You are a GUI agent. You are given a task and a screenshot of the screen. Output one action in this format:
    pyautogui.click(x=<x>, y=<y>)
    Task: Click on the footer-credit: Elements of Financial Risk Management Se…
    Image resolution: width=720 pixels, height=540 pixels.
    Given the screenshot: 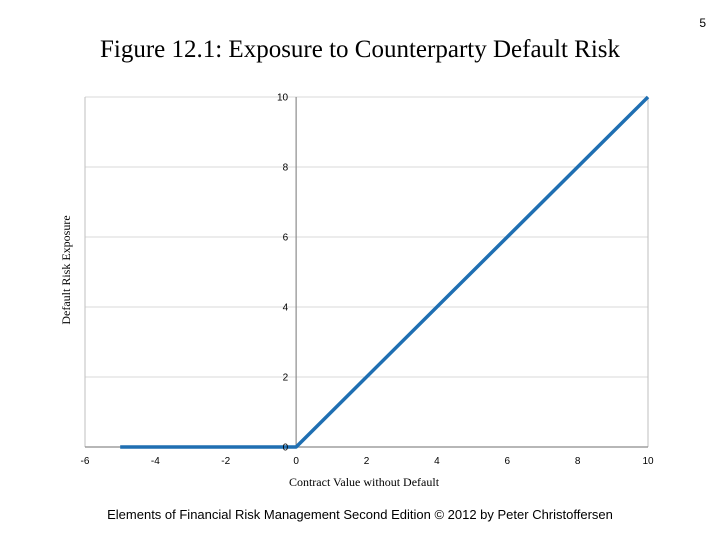 What is the action you would take?
    pyautogui.click(x=360, y=514)
    